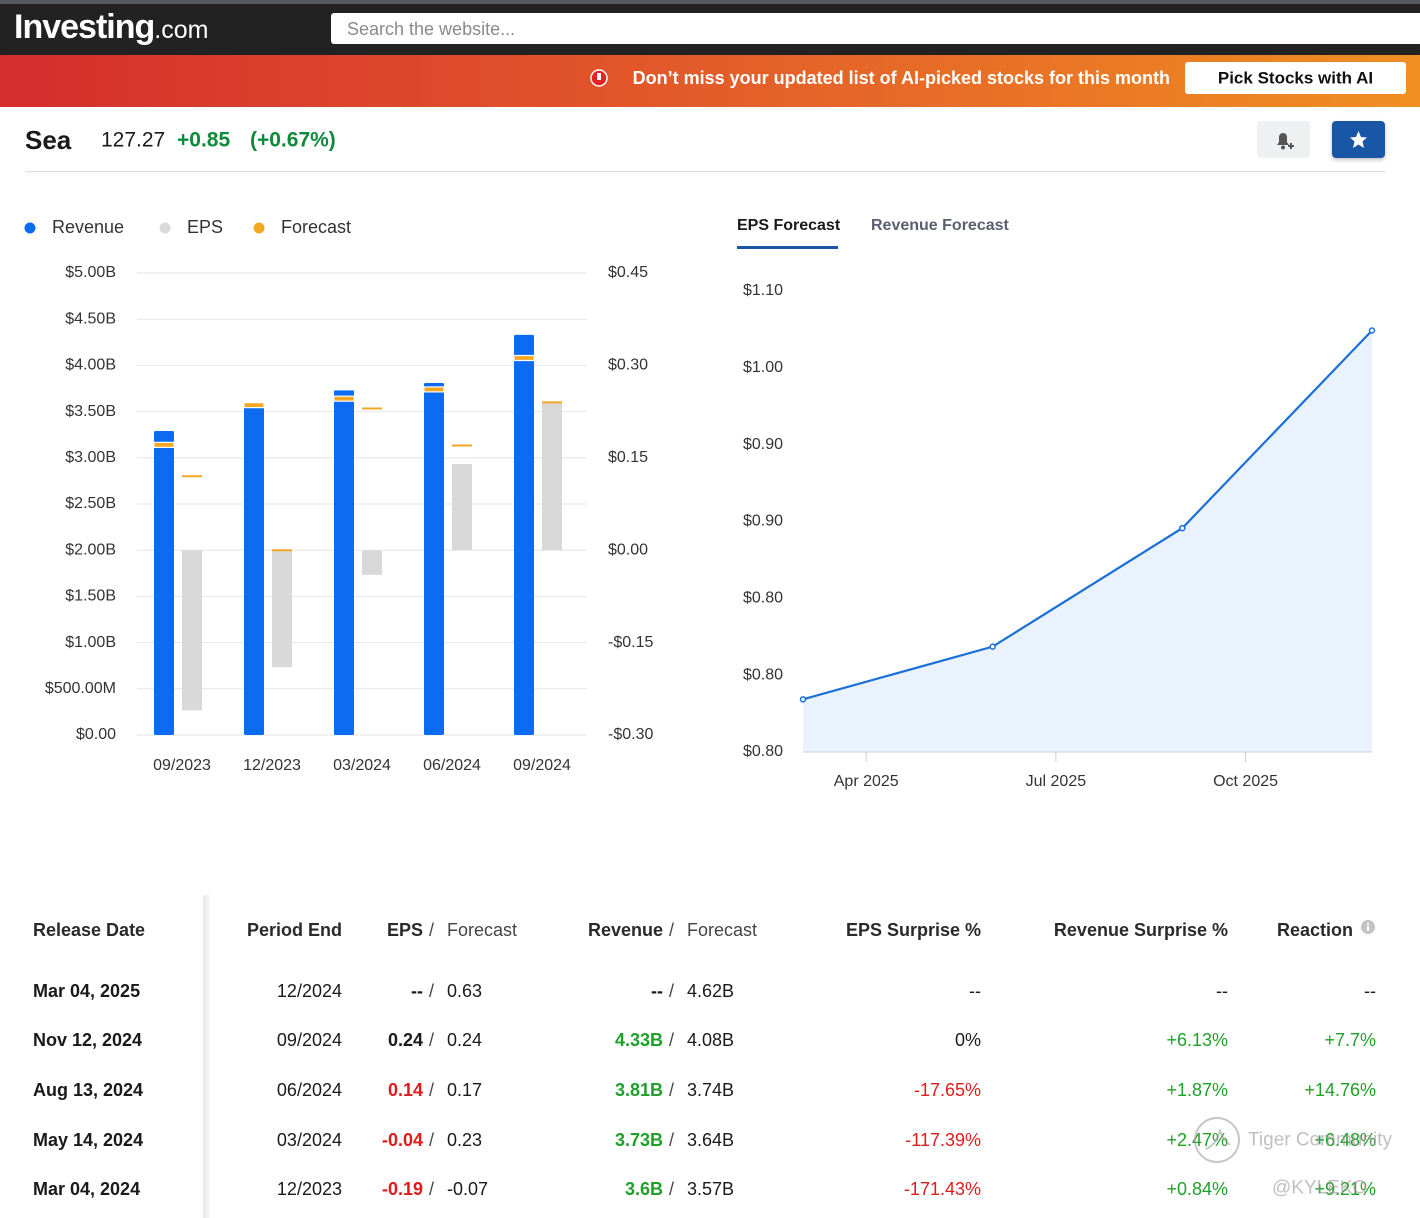 The width and height of the screenshot is (1420, 1218). Describe the element at coordinates (405, 1090) in the screenshot. I see `table-cell: 0.14` at that location.